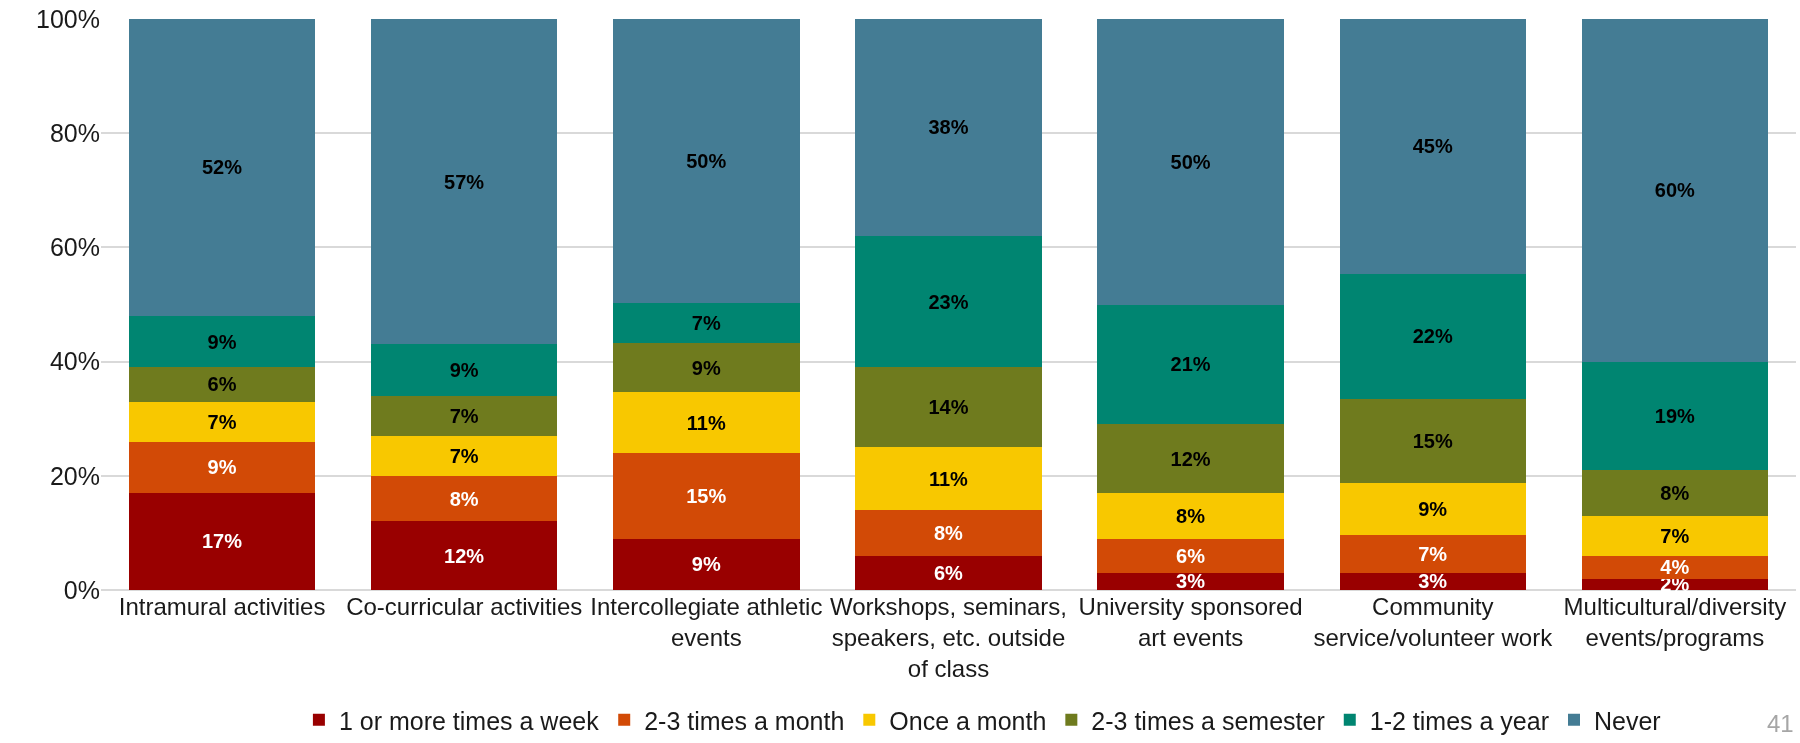  I want to click on x-tick-label: Co-curricular activities, so click(464, 606).